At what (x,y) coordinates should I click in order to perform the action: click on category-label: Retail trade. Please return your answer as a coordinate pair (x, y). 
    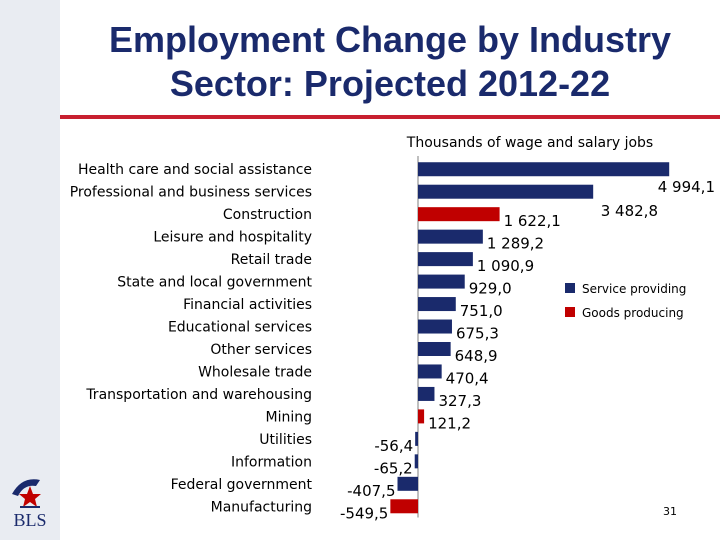
    Looking at the image, I should click on (271, 260).